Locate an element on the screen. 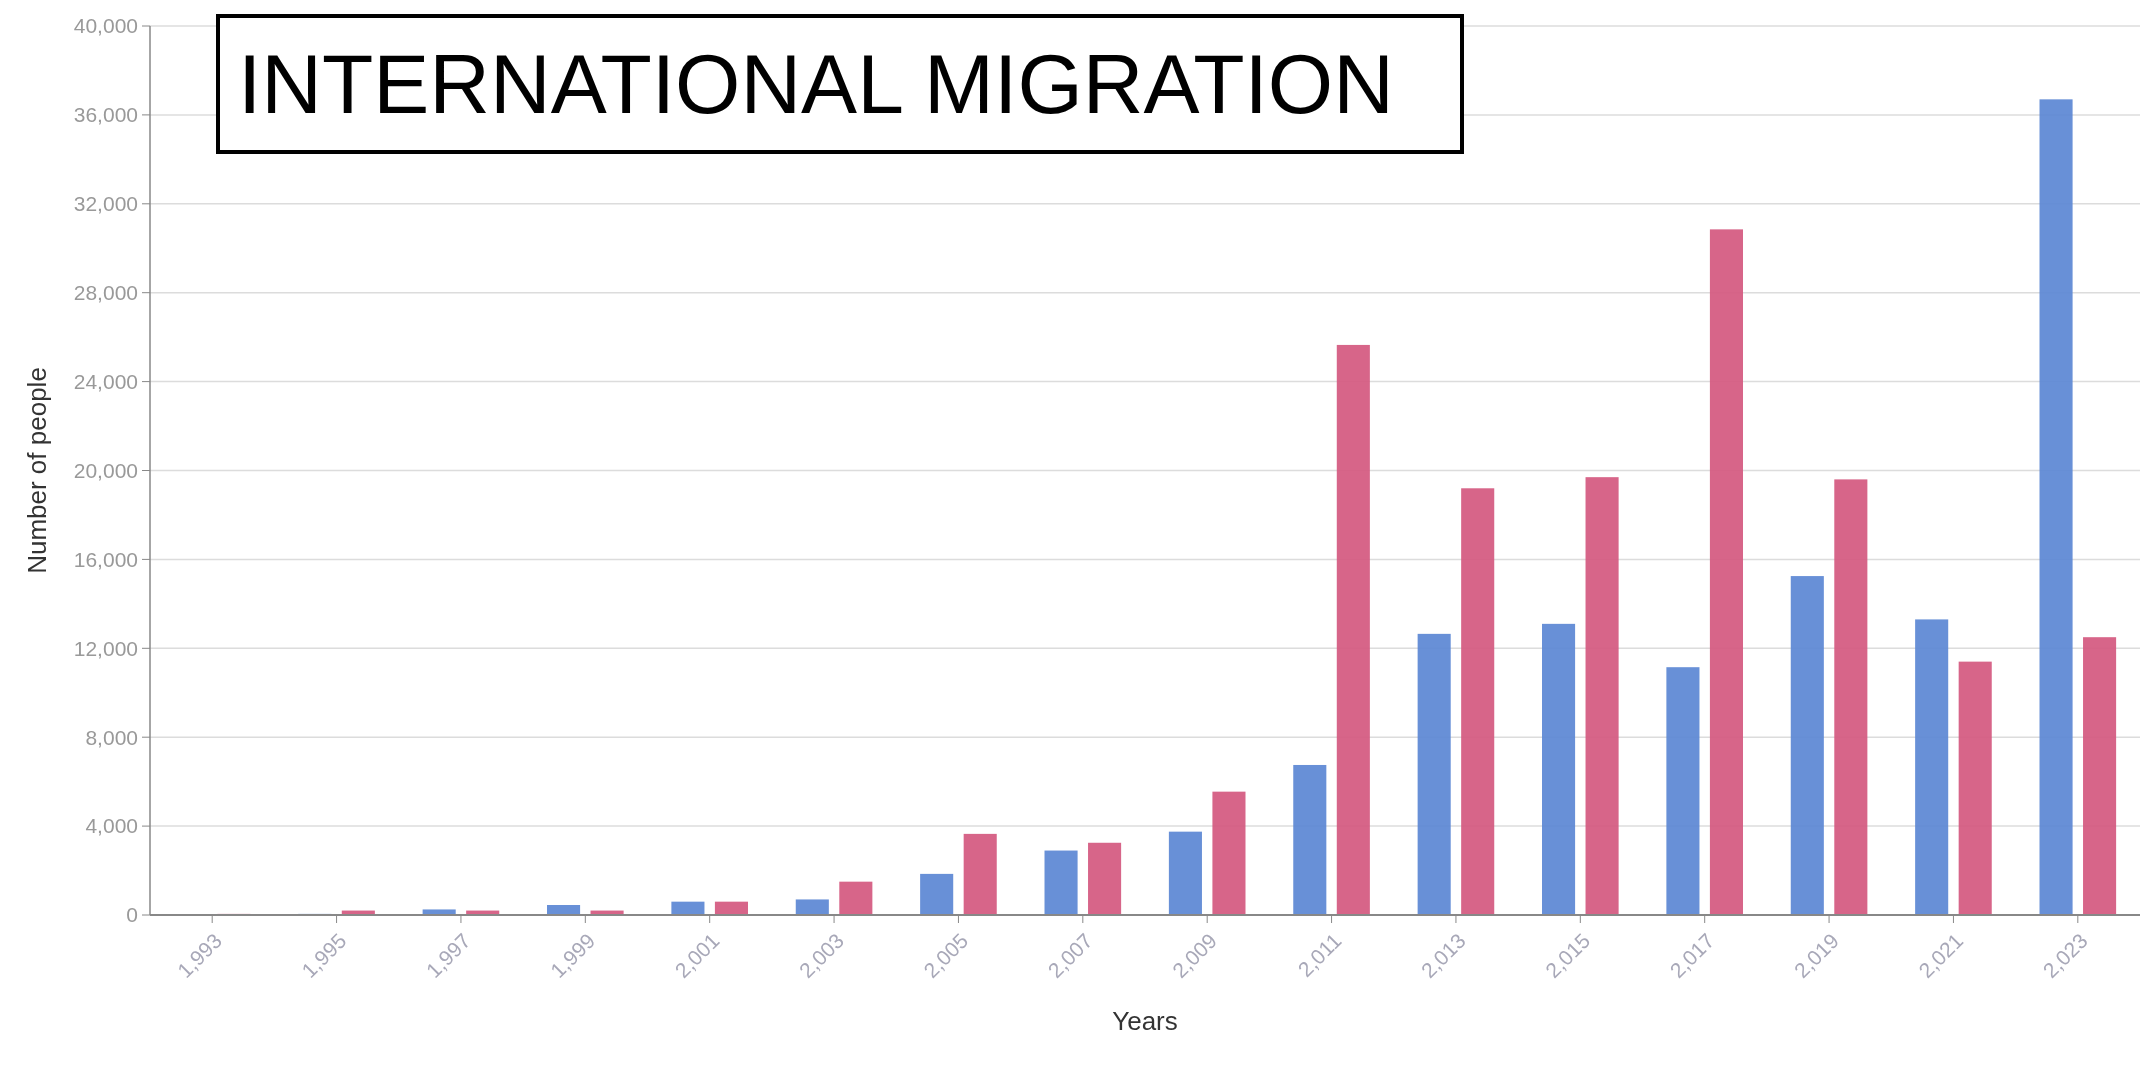 This screenshot has width=2152, height=1066. y-tick-label: 28,000 is located at coordinates (105, 293).